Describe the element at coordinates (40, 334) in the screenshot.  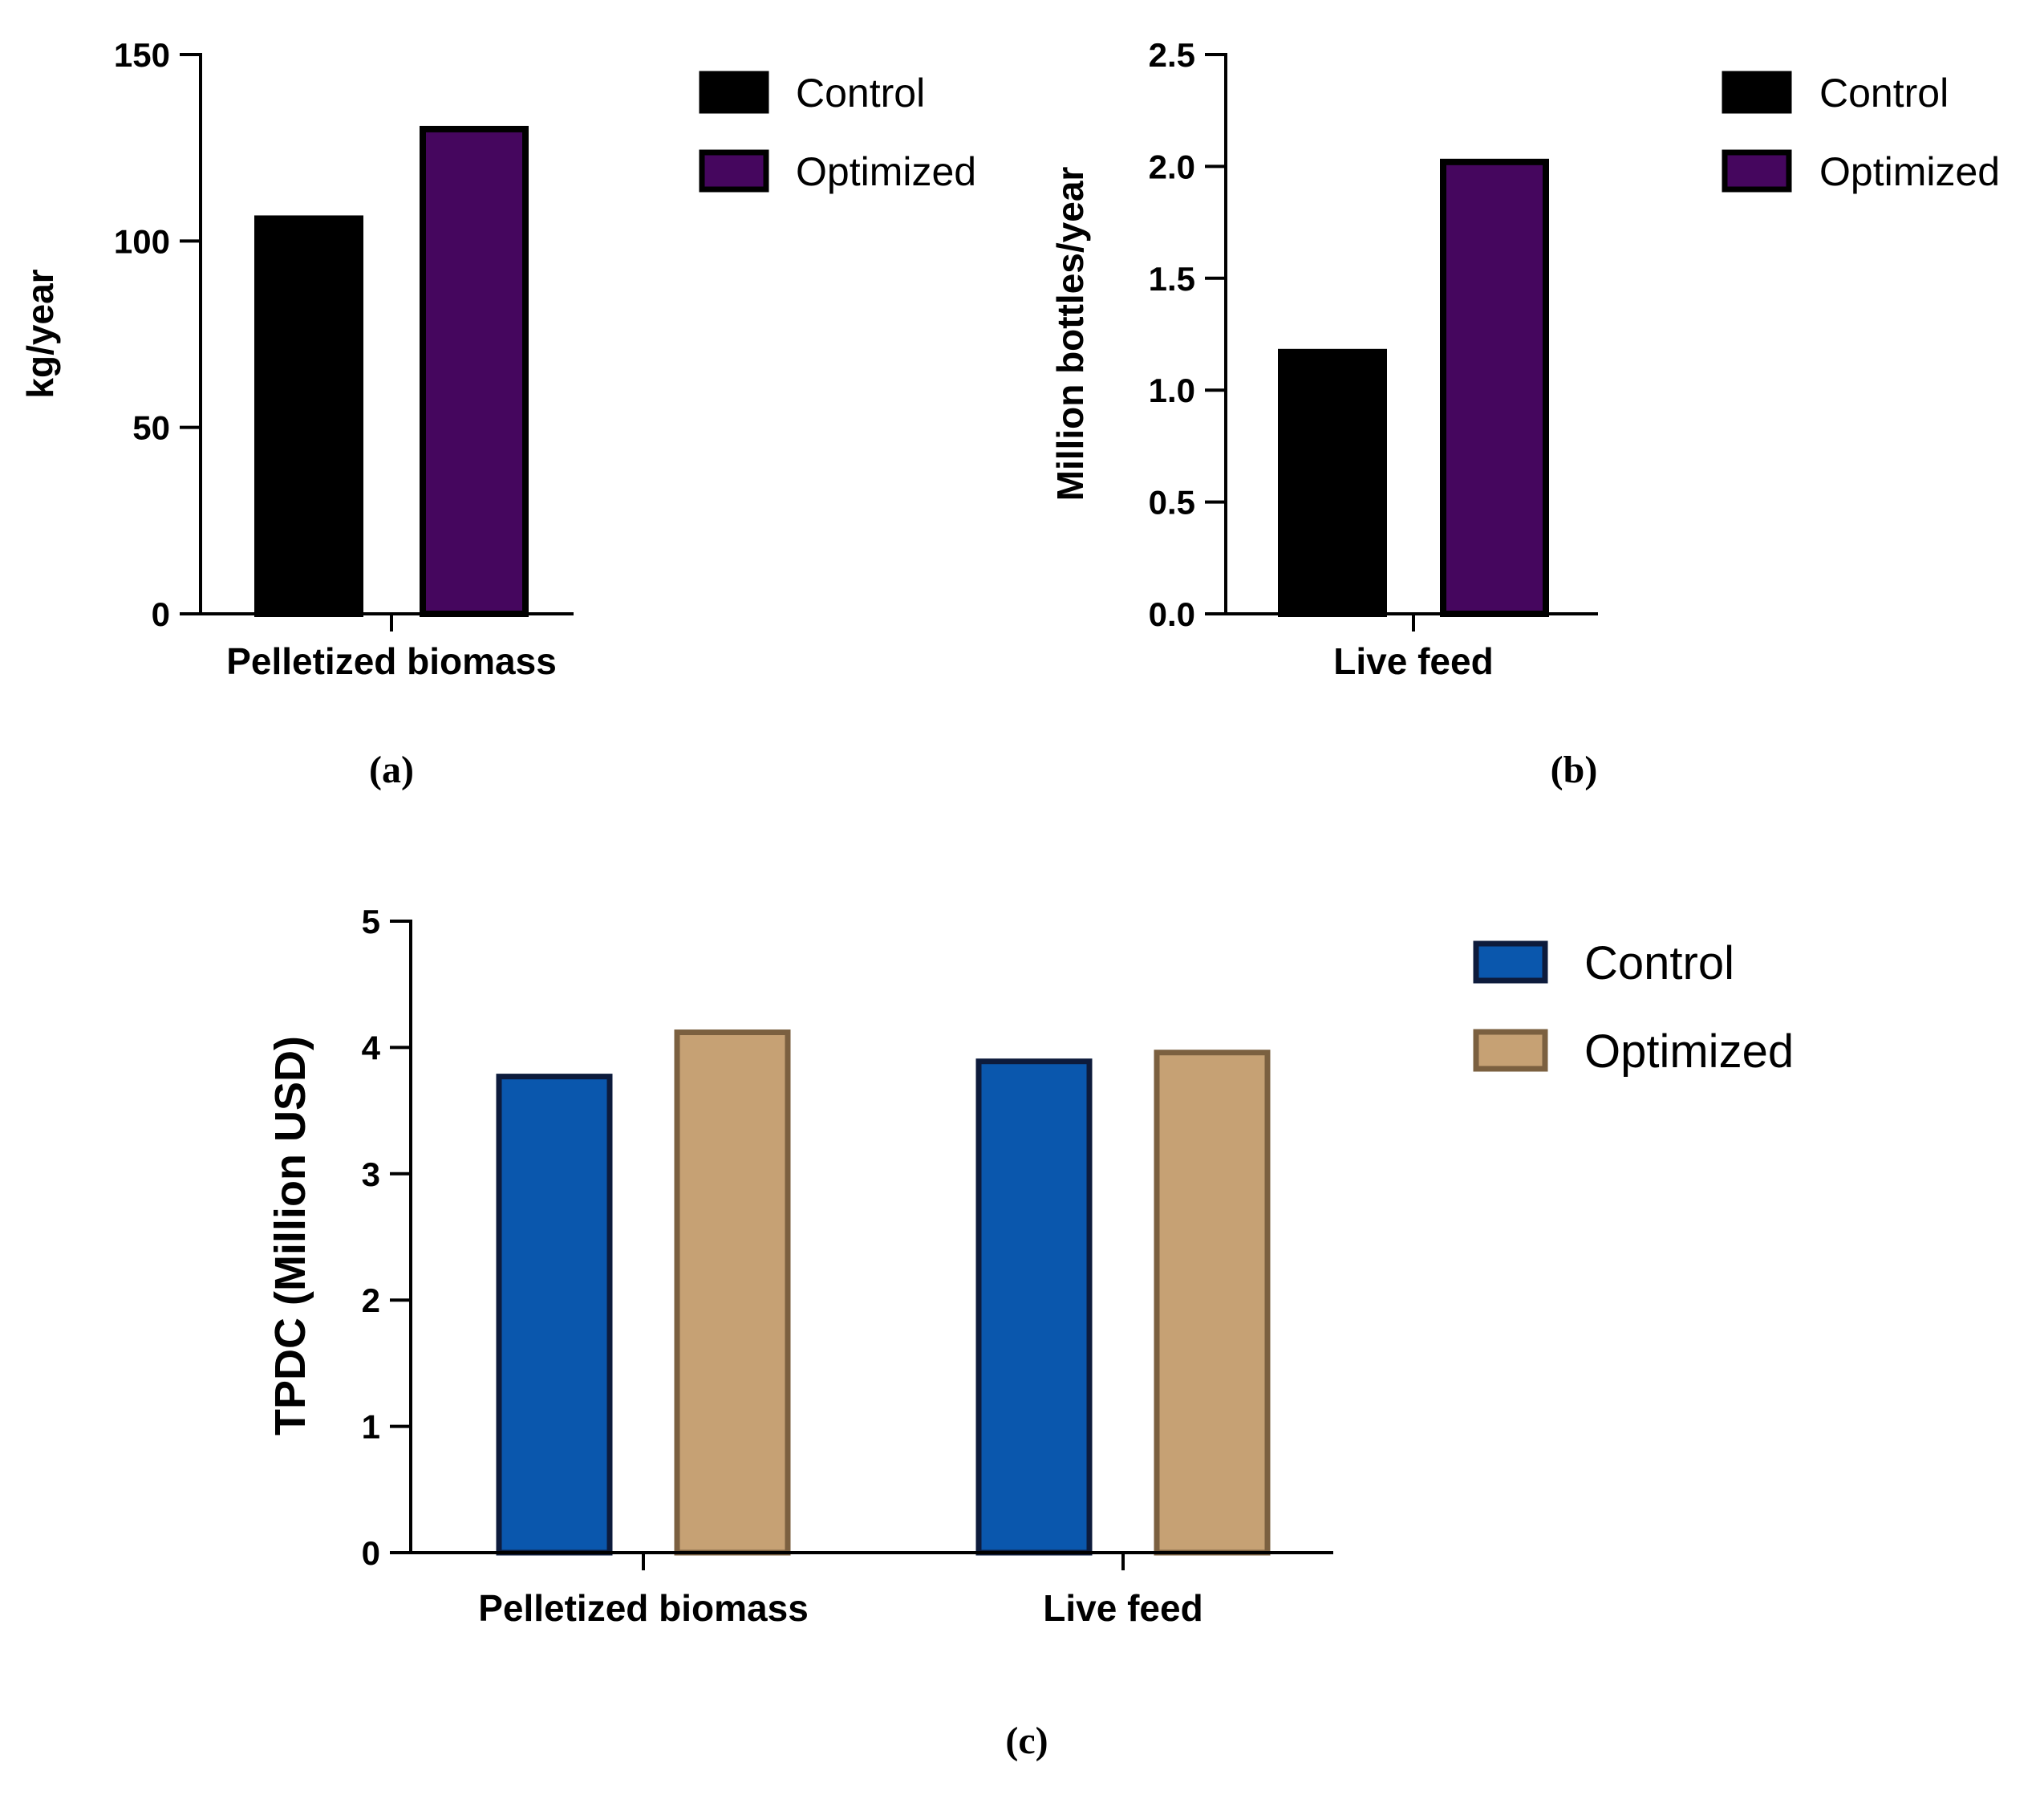
I see `y-axis-title: kg/year` at that location.